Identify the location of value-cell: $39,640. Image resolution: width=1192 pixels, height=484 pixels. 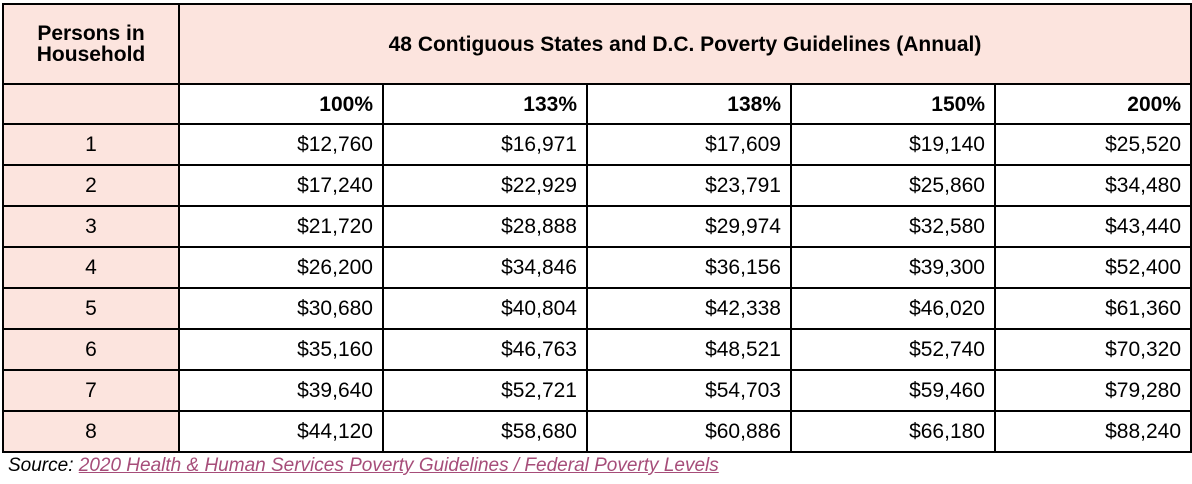
(281, 390).